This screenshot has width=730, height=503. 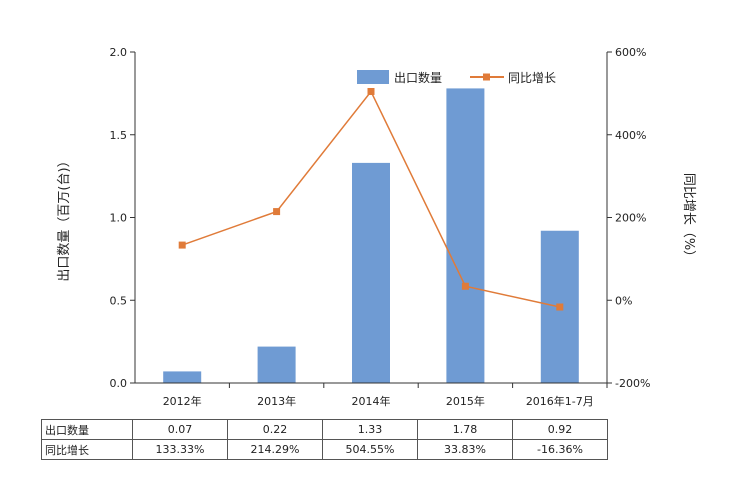 I want to click on legend-line-marker, so click(x=486, y=77).